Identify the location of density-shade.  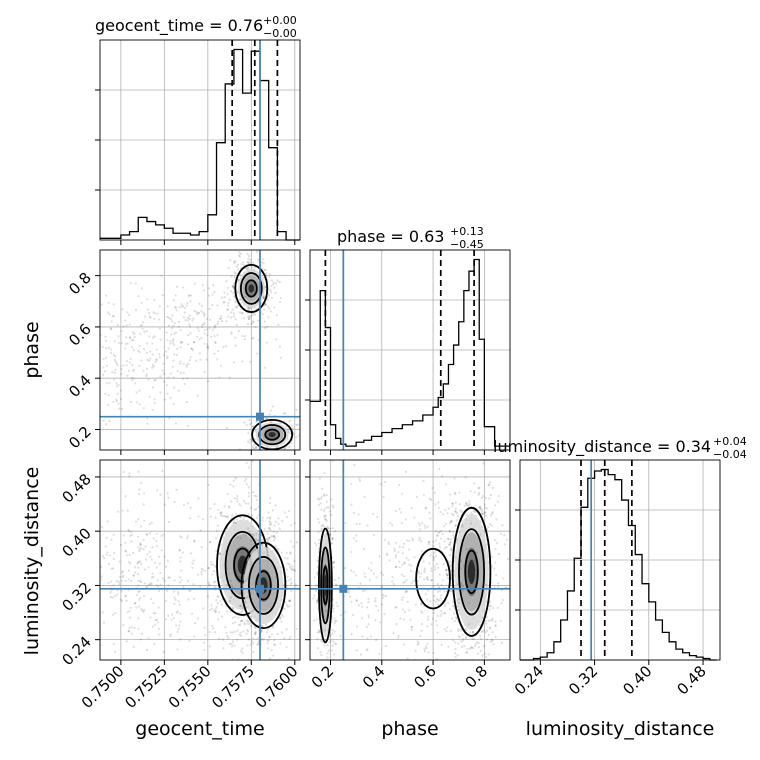
(272, 435).